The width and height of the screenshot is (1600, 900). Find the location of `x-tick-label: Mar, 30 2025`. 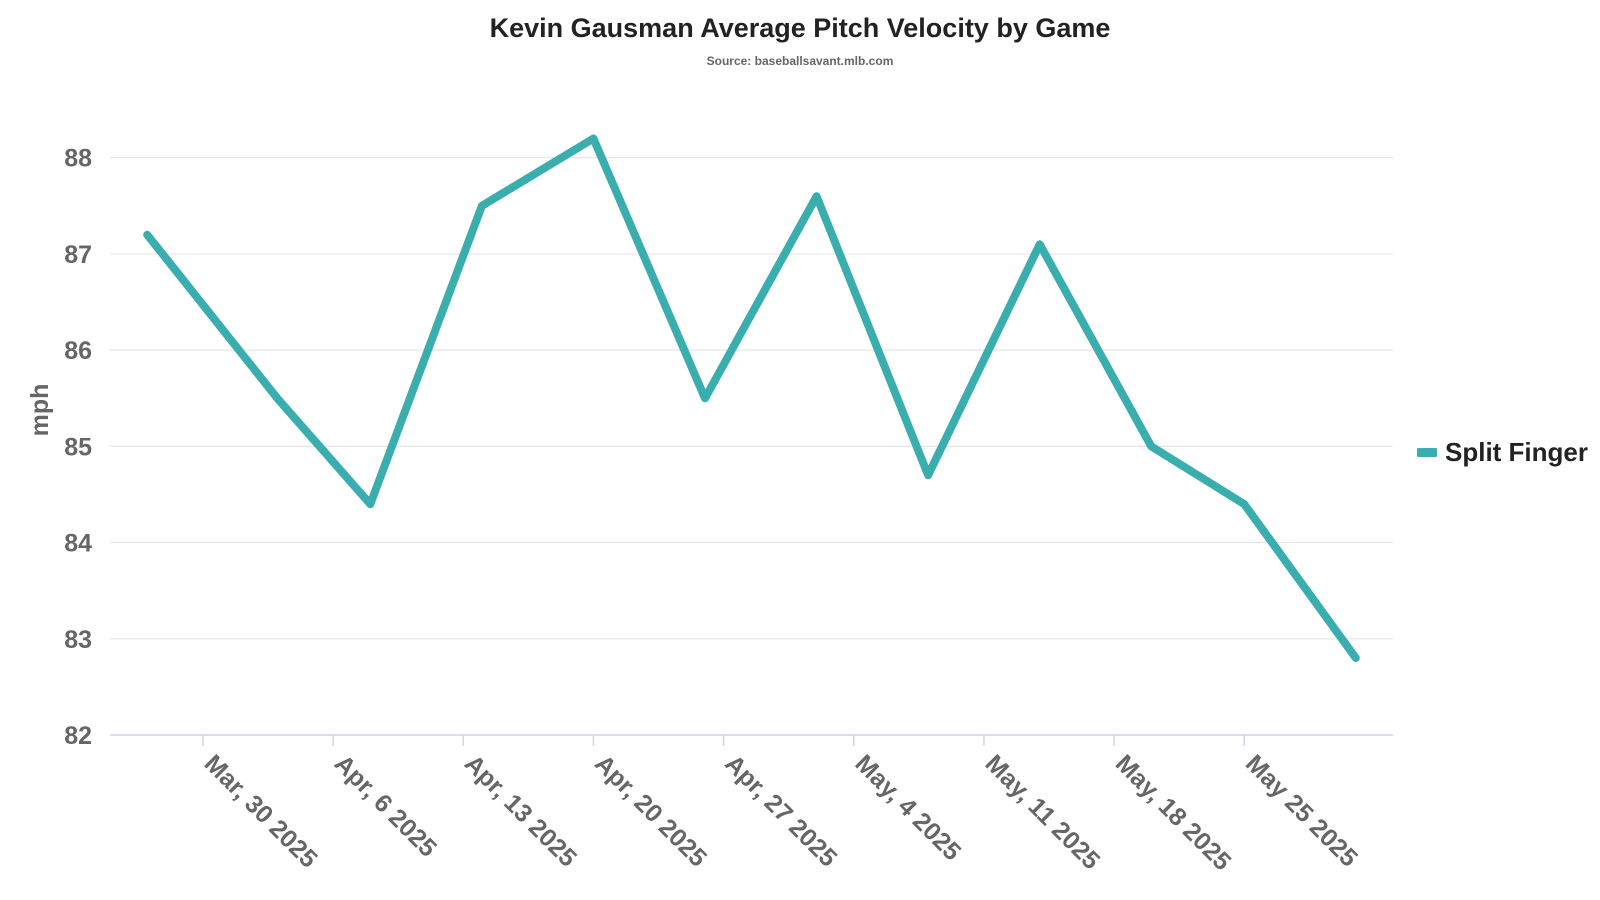

x-tick-label: Mar, 30 2025 is located at coordinates (261, 811).